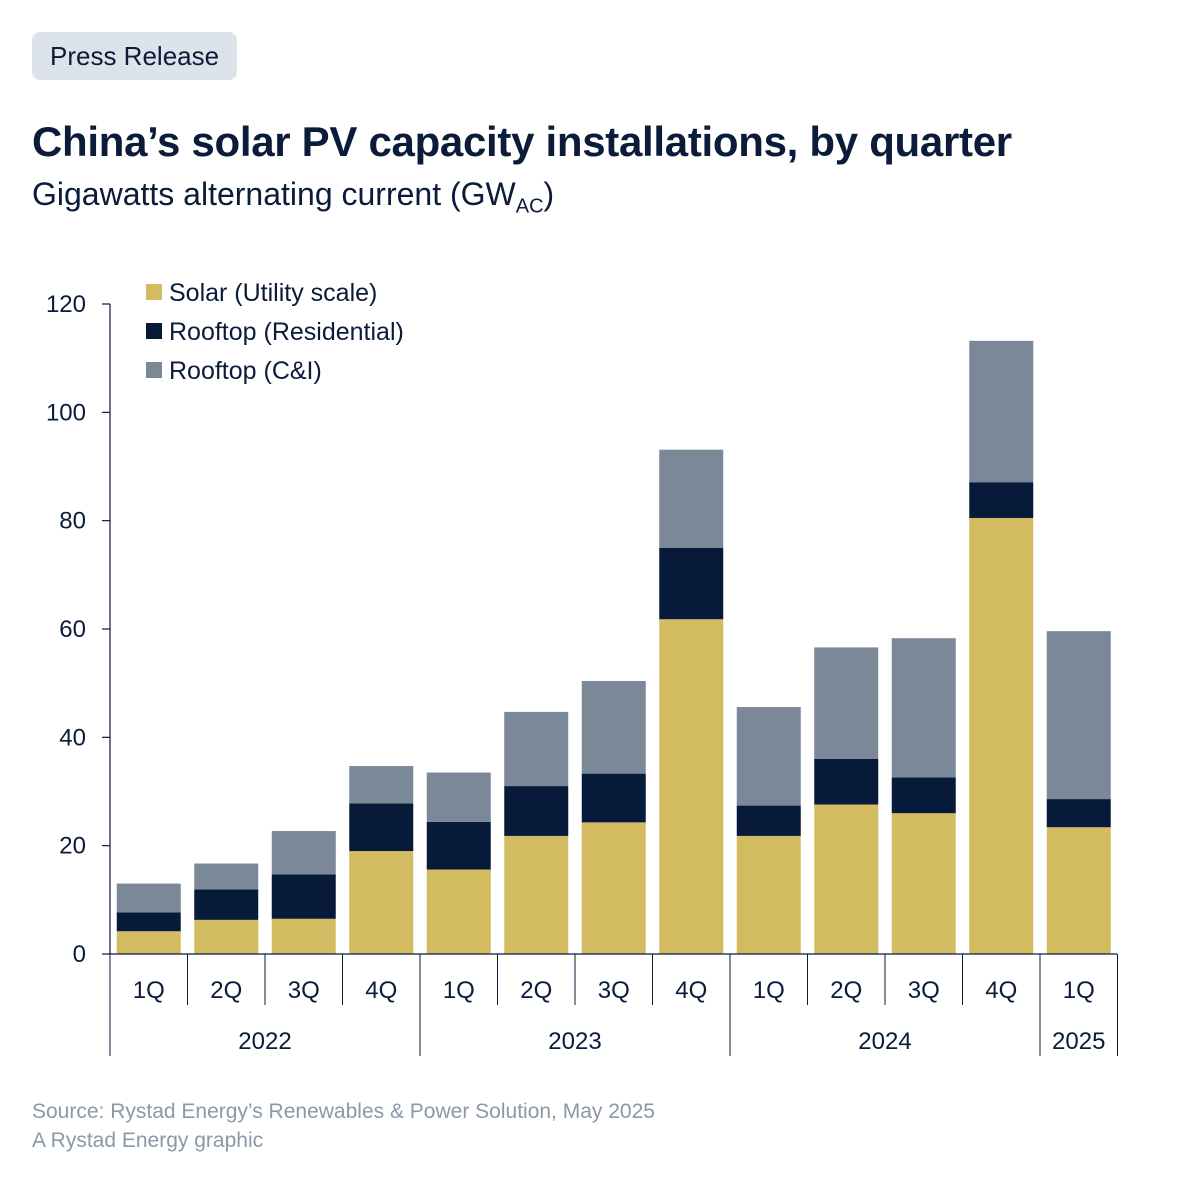  I want to click on legend-label: Solar (Utility scale), so click(273, 293).